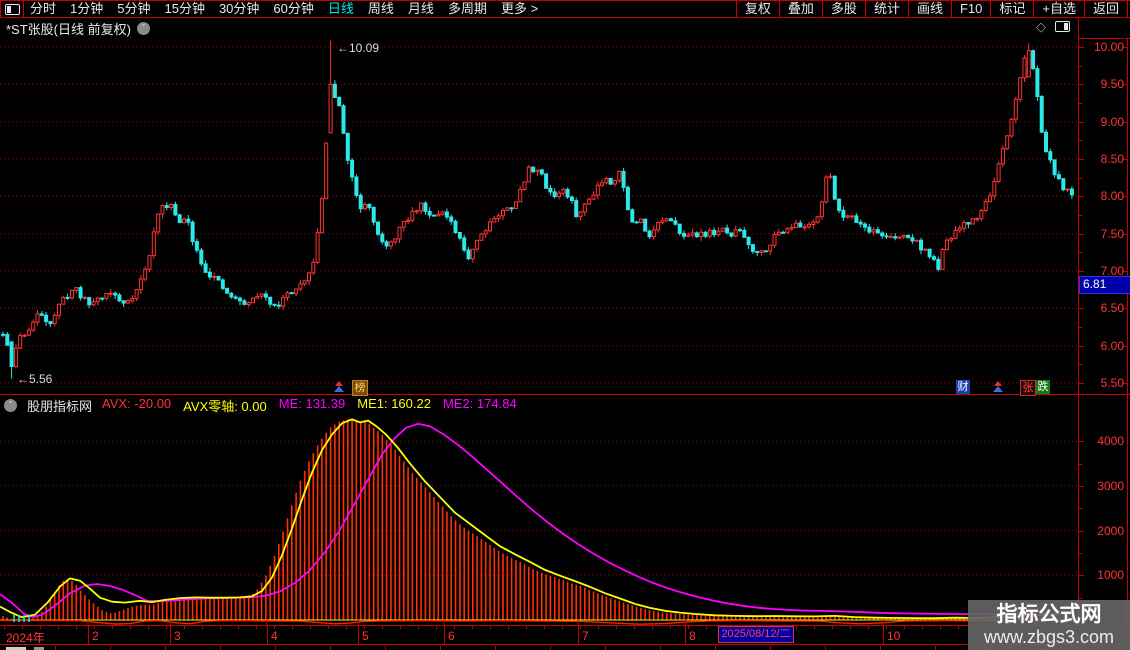 Image resolution: width=1130 pixels, height=650 pixels. What do you see at coordinates (25, 638) in the screenshot?
I see `year-label: 2024年` at bounding box center [25, 638].